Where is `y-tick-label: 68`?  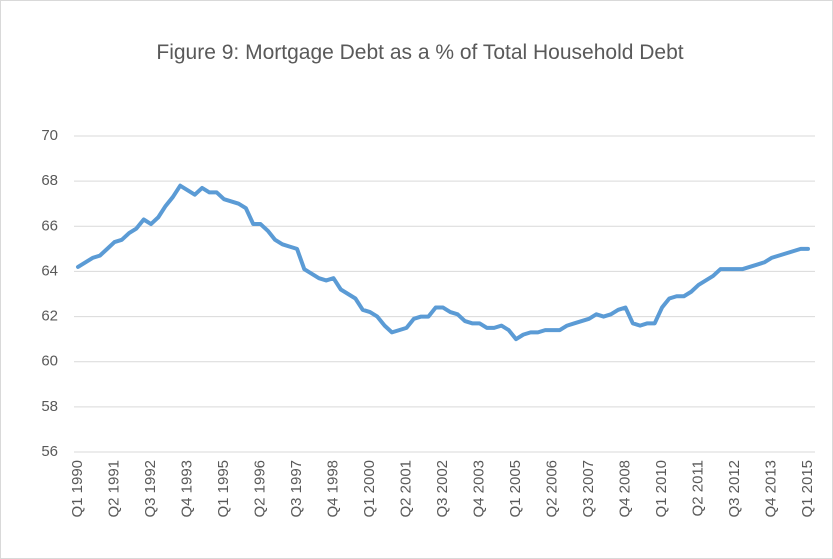 y-tick-label: 68 is located at coordinates (49, 180).